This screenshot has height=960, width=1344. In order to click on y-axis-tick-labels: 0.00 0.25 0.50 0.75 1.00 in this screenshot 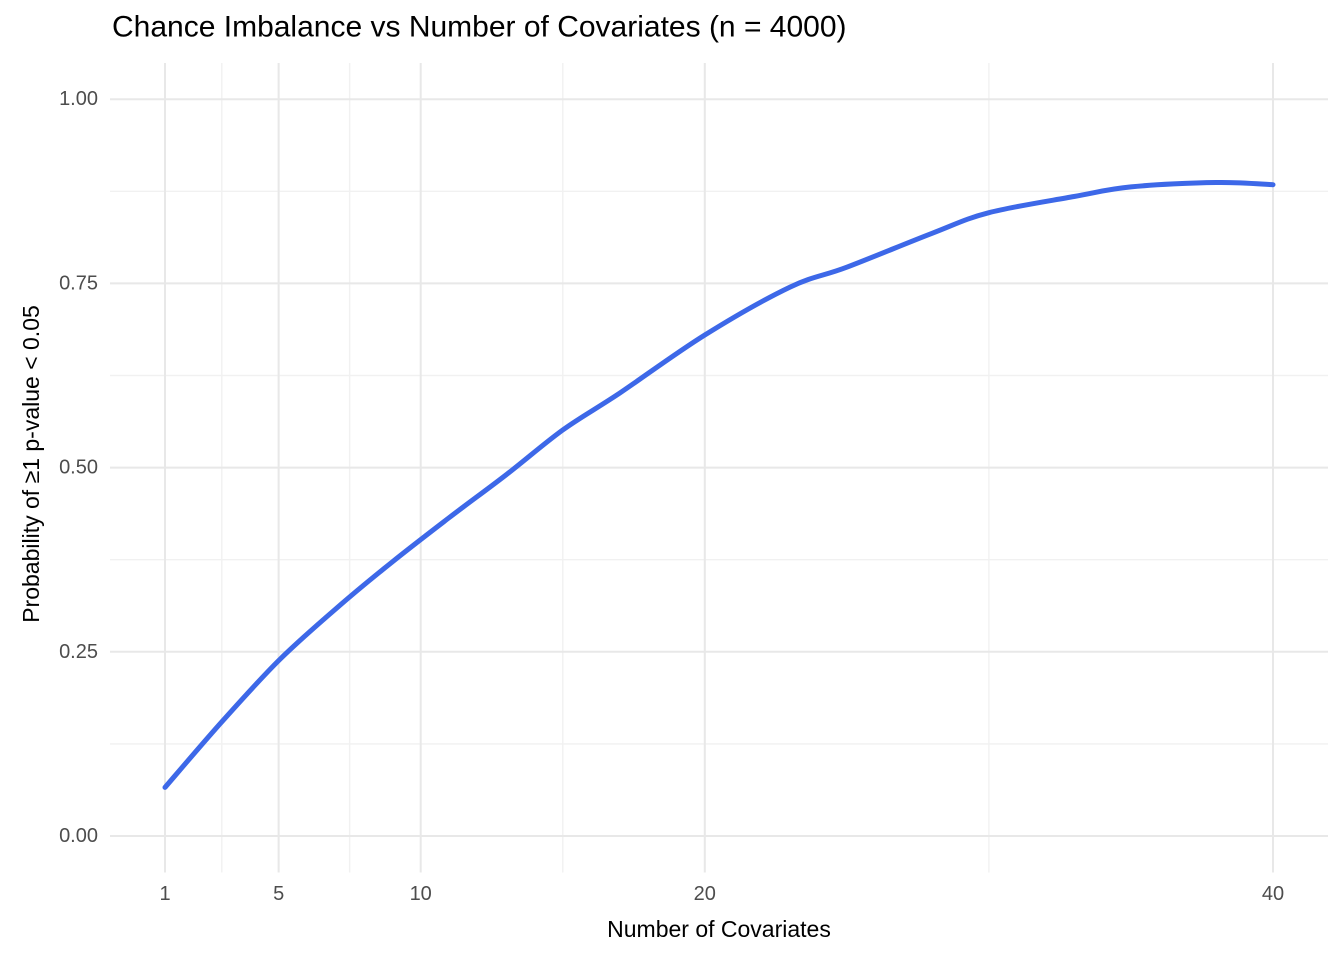, I will do `click(78, 467)`.